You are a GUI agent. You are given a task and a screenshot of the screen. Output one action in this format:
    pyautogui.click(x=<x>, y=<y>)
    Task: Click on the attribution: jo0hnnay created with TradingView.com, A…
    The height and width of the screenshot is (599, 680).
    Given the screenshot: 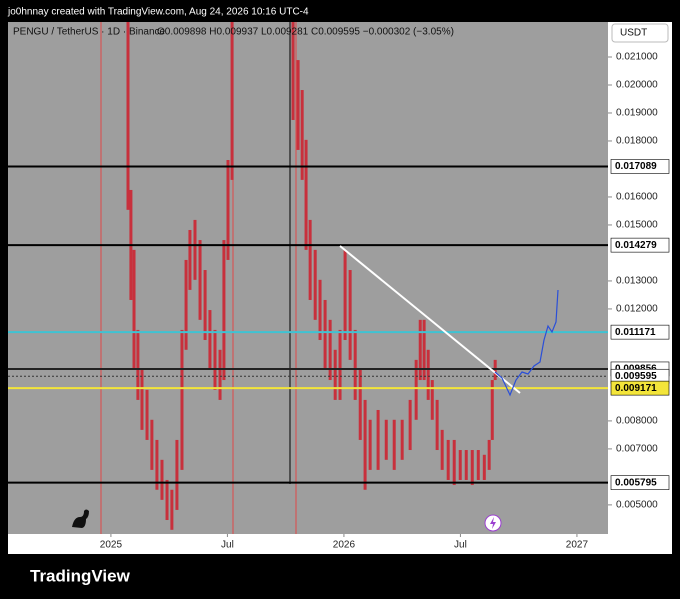 What is the action you would take?
    pyautogui.click(x=158, y=12)
    